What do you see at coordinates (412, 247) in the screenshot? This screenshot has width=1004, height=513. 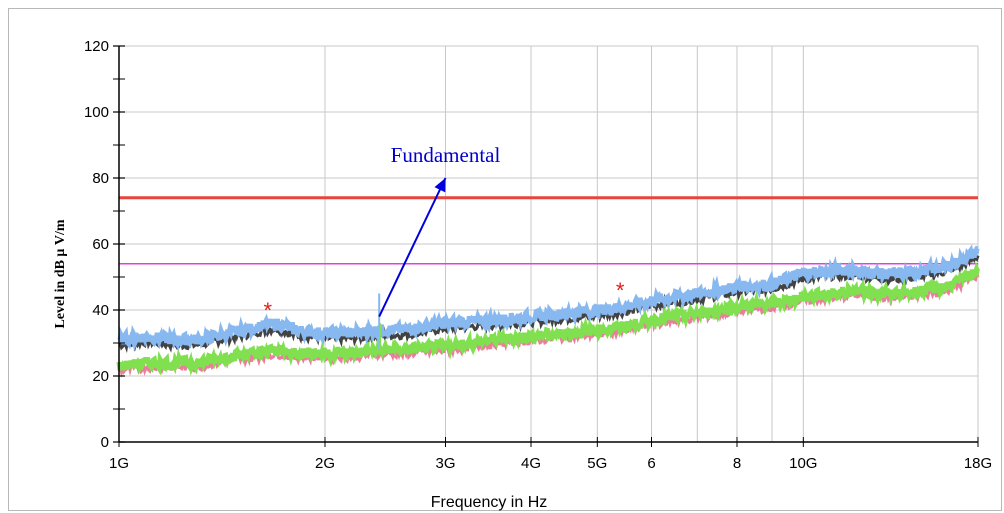 I see `annotation-arrow` at bounding box center [412, 247].